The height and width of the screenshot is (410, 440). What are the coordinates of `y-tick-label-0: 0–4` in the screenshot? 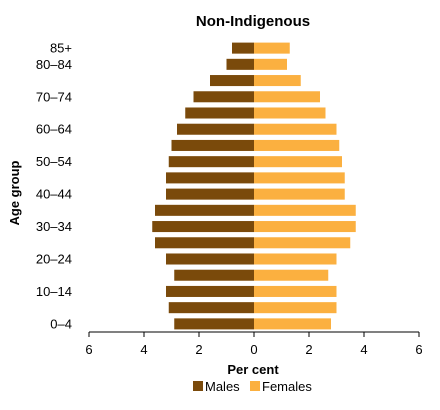 It's located at (61, 323).